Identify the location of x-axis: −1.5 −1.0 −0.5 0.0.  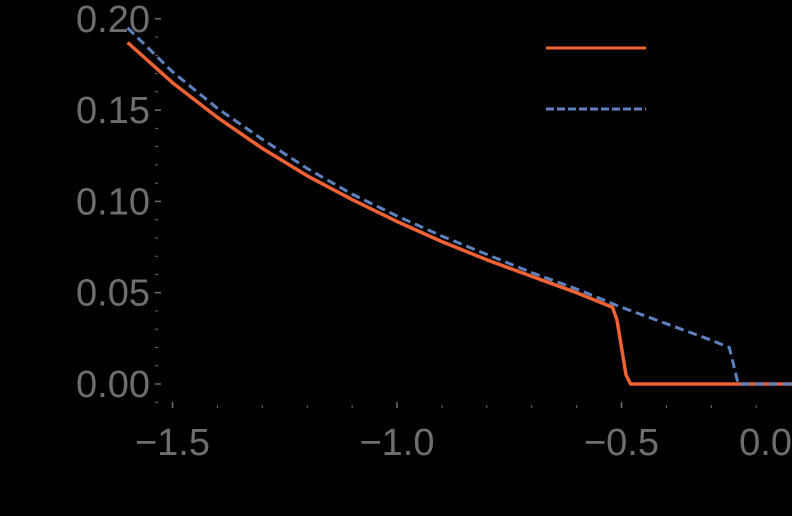
(463, 433).